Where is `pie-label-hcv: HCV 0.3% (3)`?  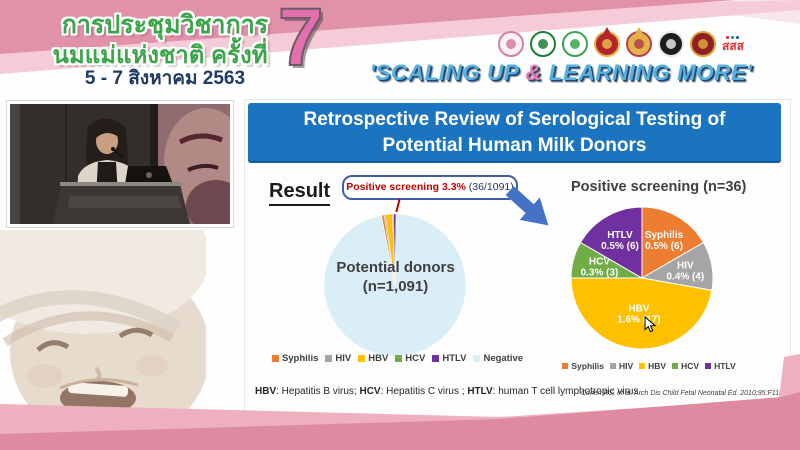 pie-label-hcv: HCV 0.3% (3) is located at coordinates (600, 268).